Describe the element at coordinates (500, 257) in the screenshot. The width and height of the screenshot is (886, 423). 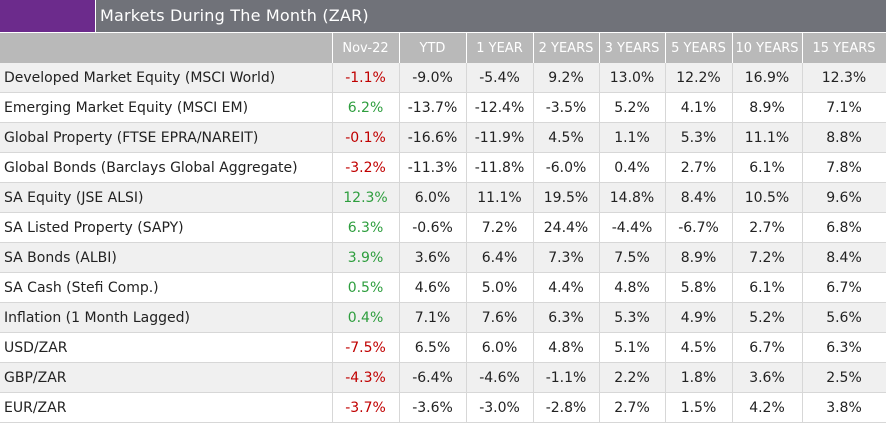
I see `return-cell: 6.4%` at that location.